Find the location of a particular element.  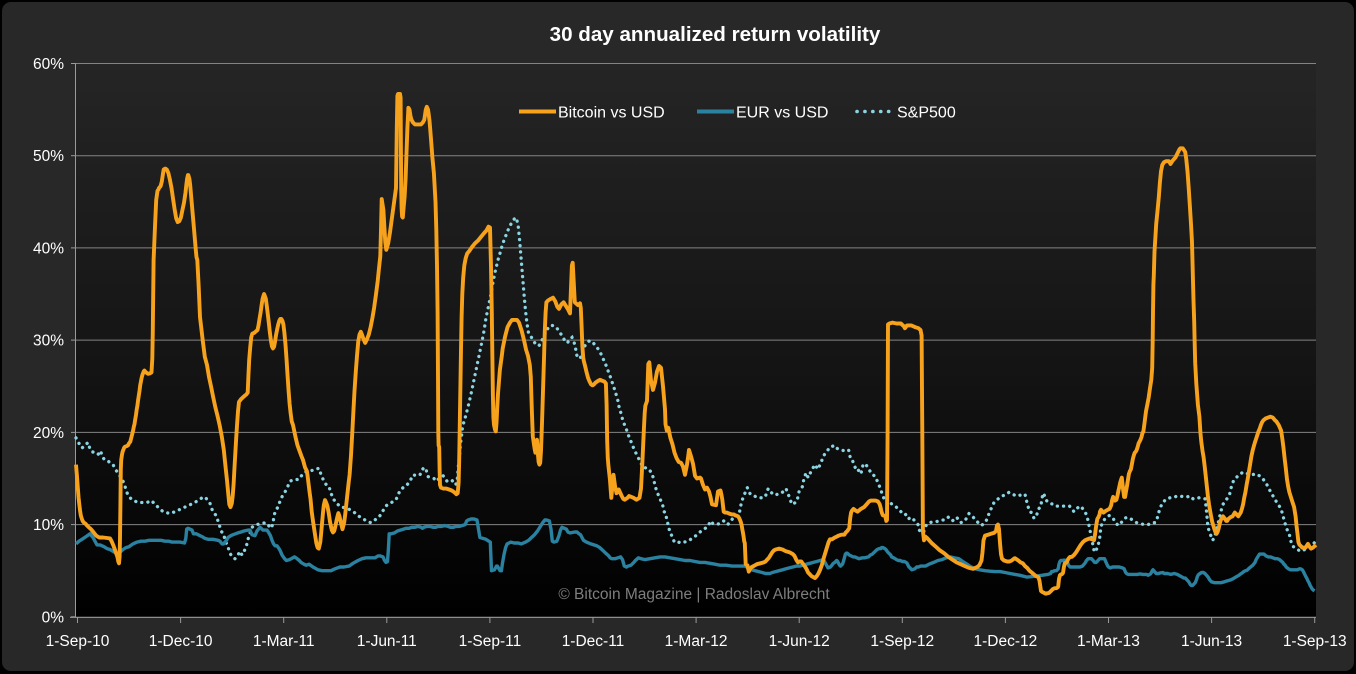

svg-text: 1-Mar-13 is located at coordinates (1108, 641).